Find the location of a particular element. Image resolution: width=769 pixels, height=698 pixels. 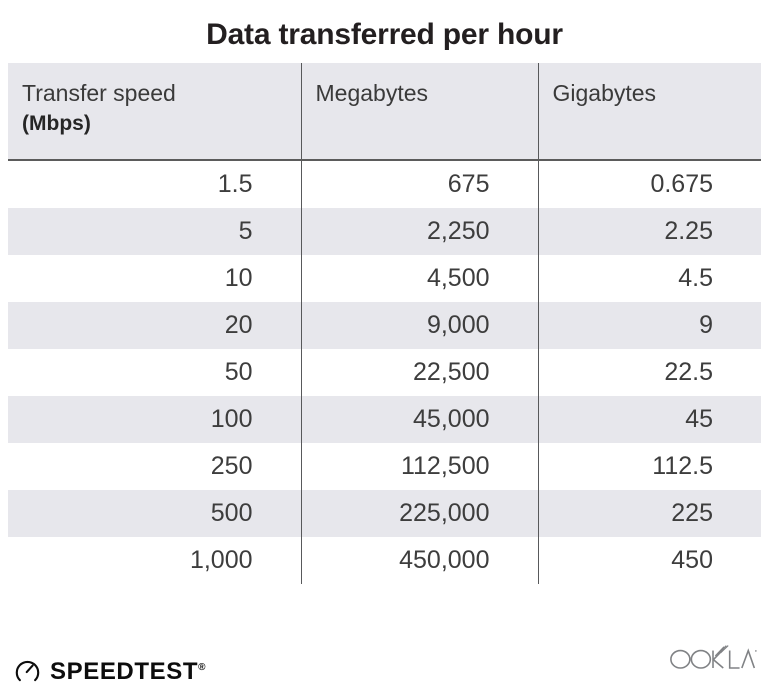

cell-megabytes: 22,500 is located at coordinates (419, 372).